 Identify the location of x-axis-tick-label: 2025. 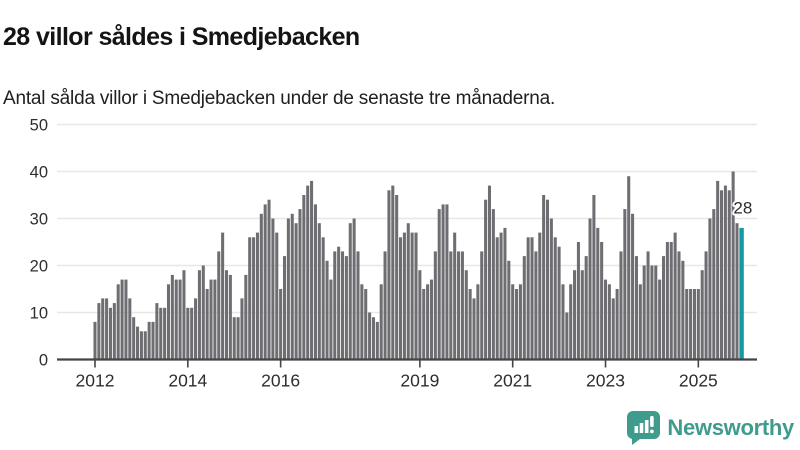
(698, 381).